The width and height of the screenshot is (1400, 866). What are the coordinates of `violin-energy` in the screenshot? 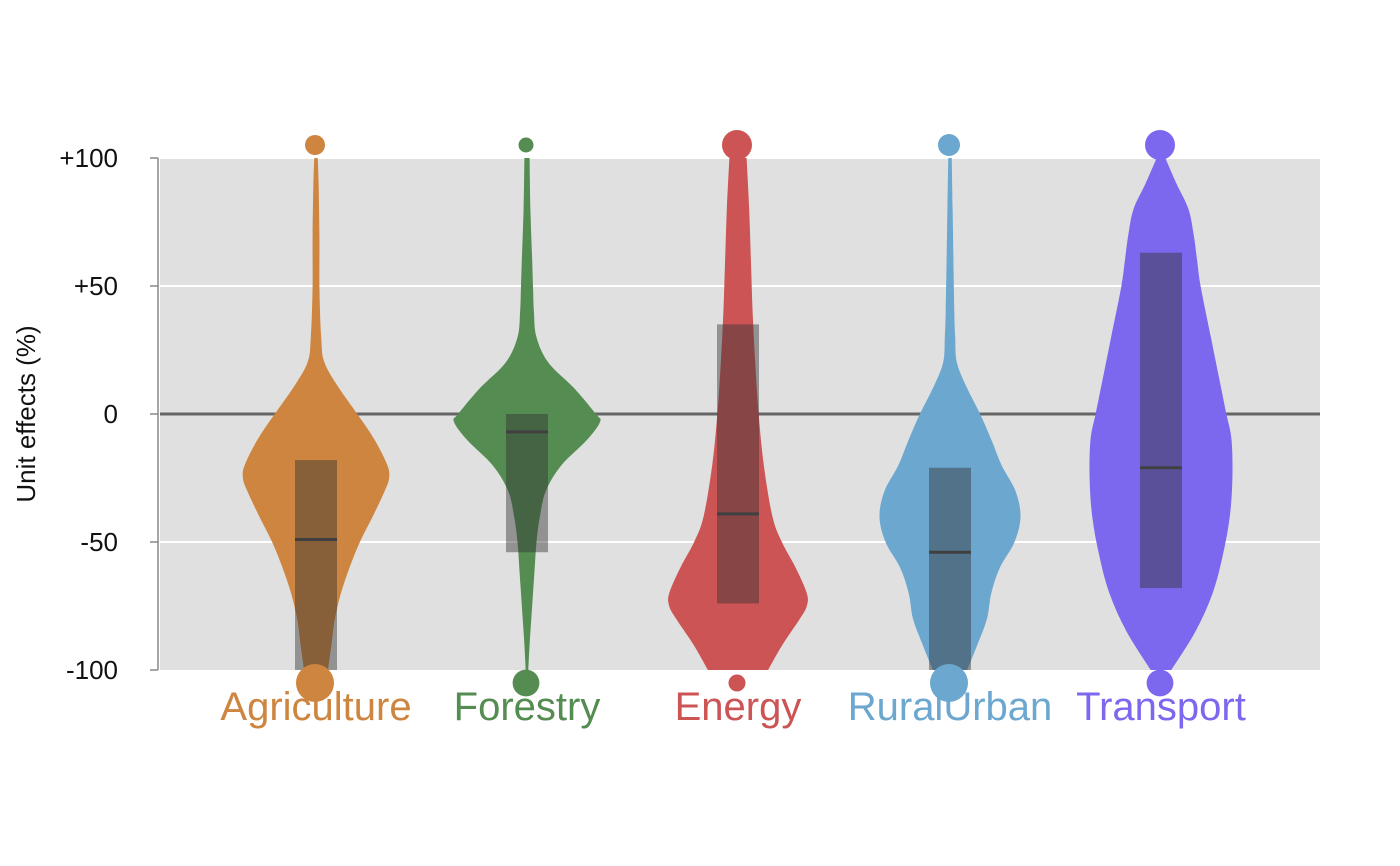 It's located at (738, 411).